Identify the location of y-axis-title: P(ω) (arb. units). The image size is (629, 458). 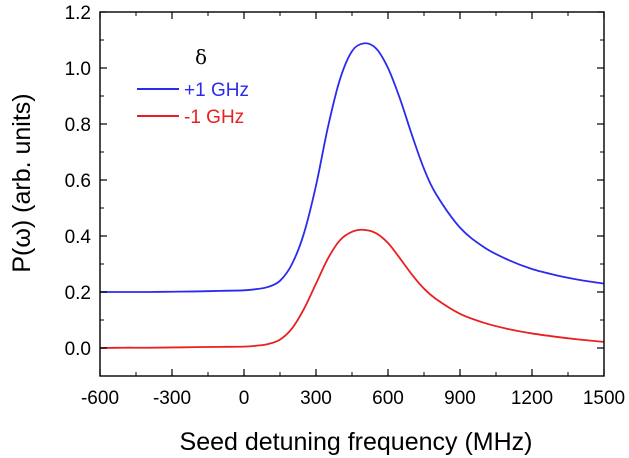
(22, 182).